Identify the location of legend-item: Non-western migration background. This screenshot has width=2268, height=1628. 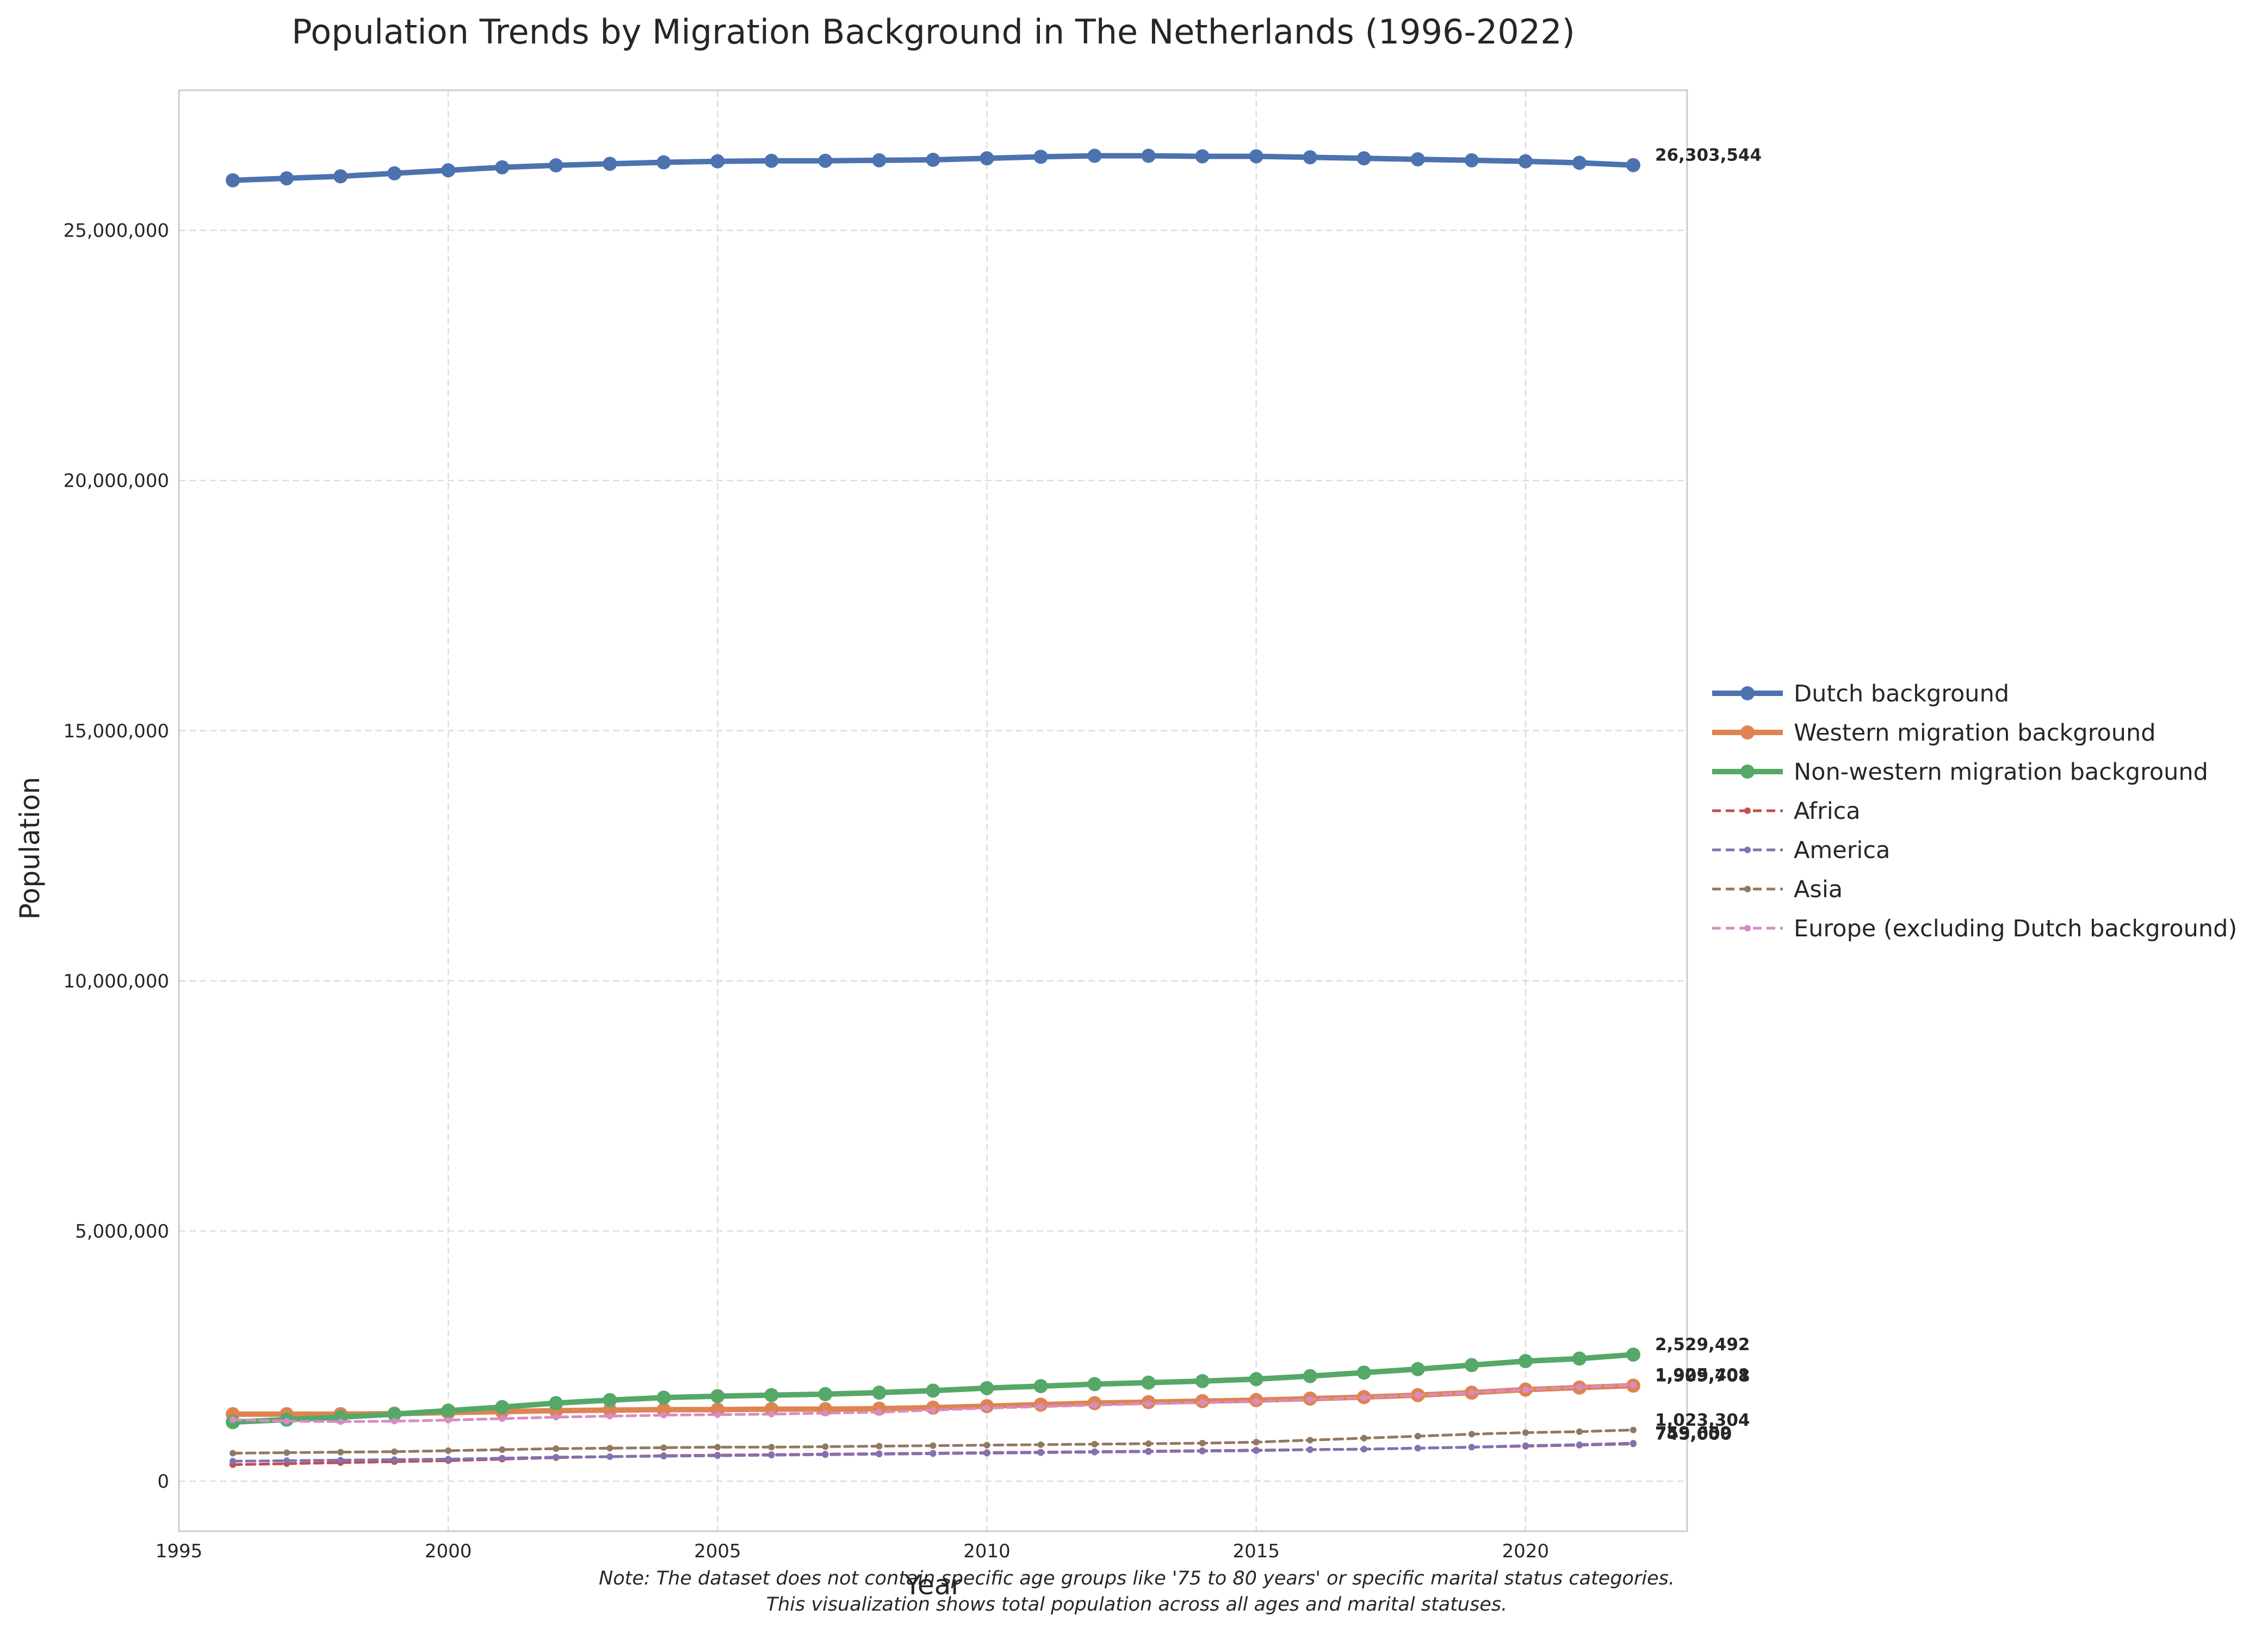
(1960, 772).